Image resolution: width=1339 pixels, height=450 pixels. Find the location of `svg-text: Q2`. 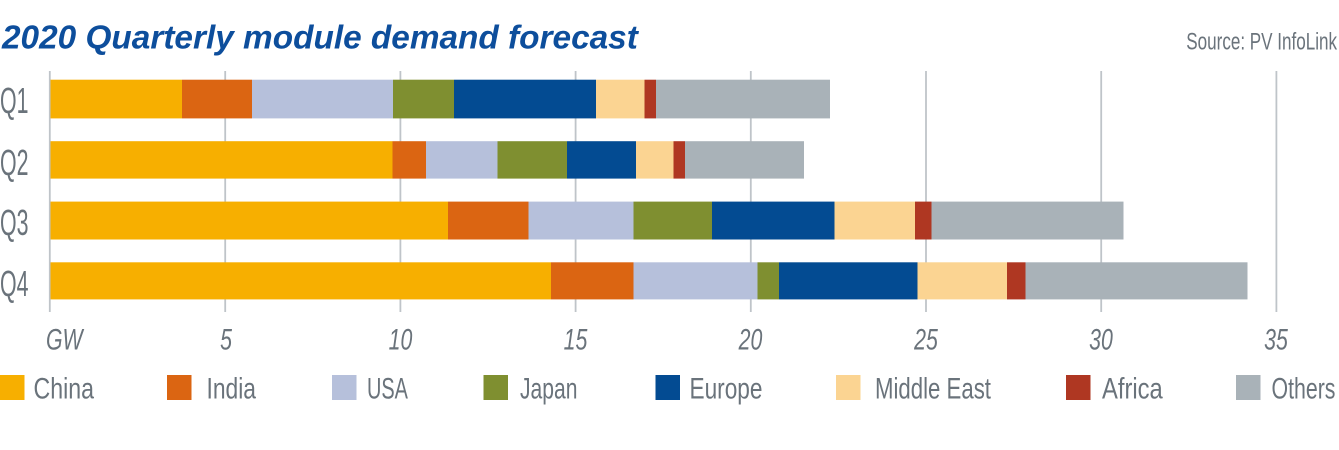

svg-text: Q2 is located at coordinates (14, 163).